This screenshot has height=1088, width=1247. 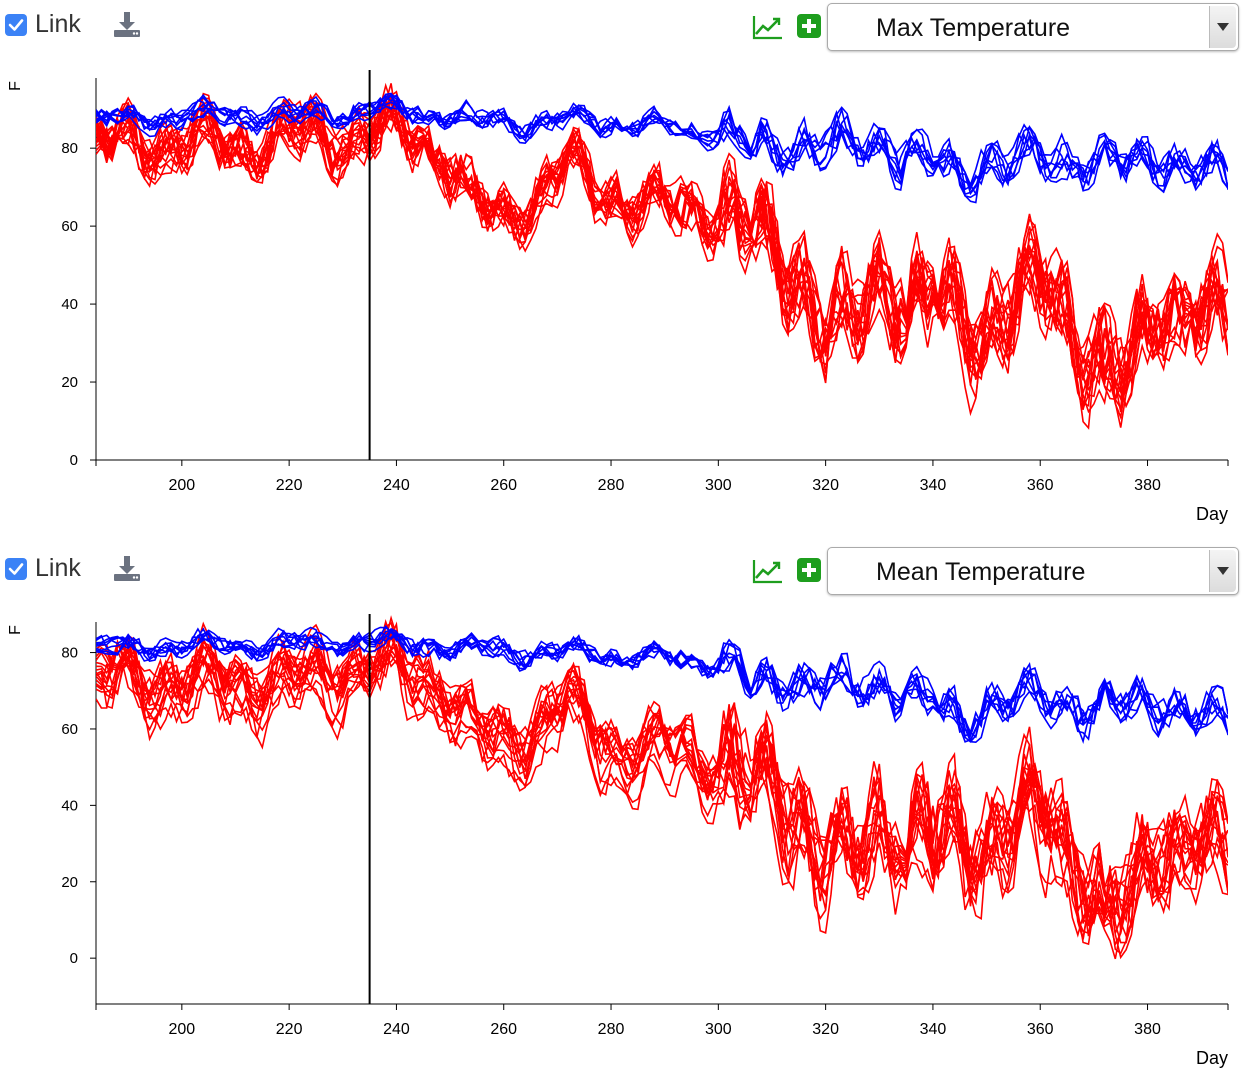 I want to click on variable-select: Max Temperature, so click(x=1033, y=27).